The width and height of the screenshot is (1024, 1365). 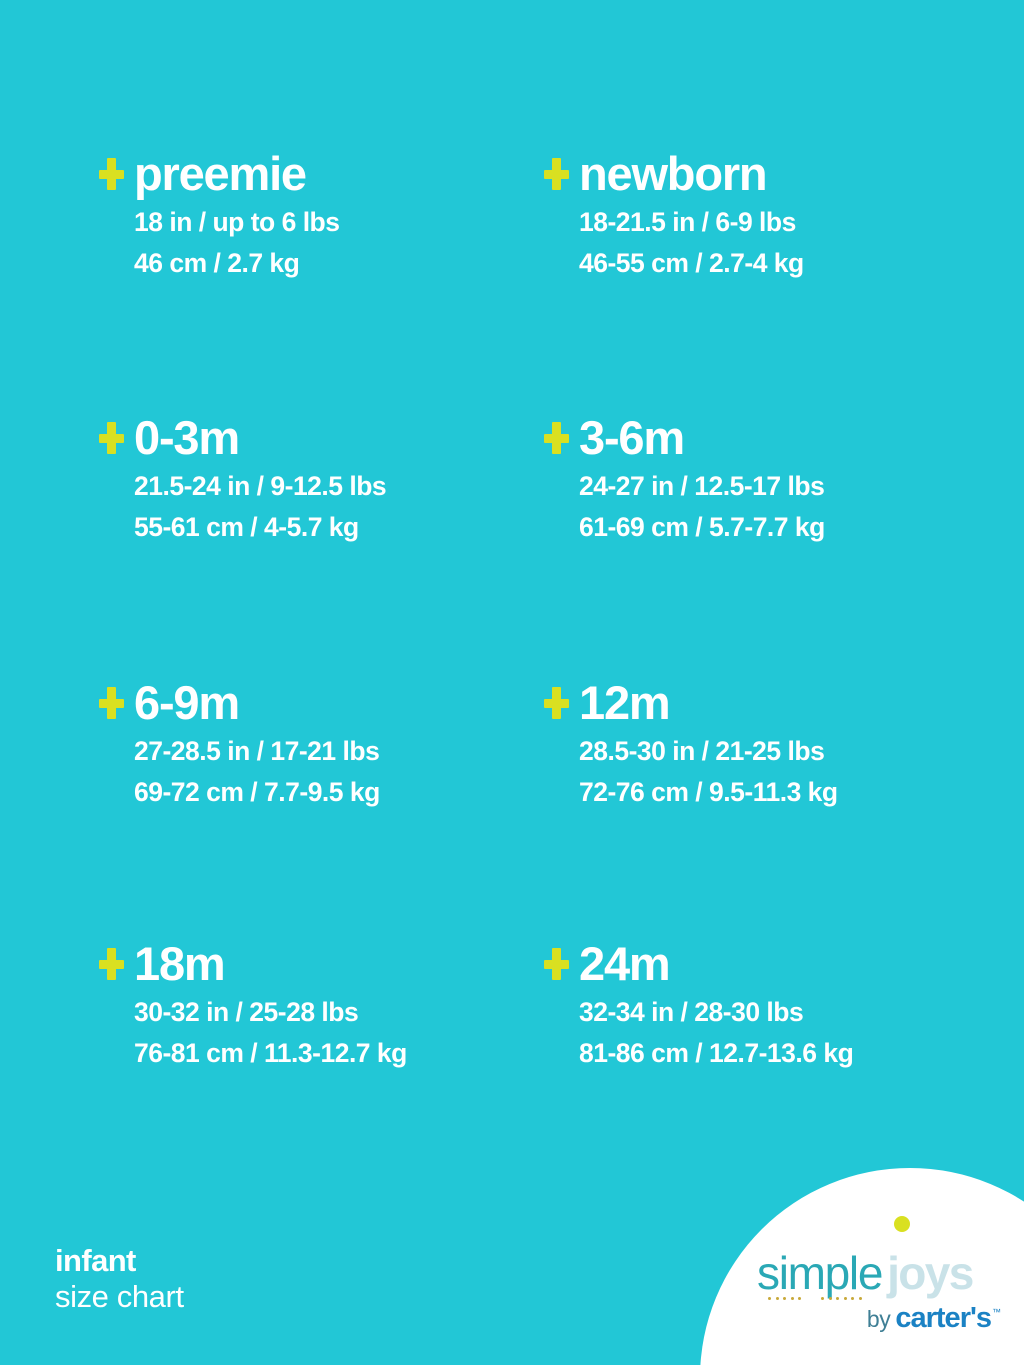 What do you see at coordinates (335, 243) in the screenshot?
I see `size-measurements: 18 in / up to 6 lbs 46 cm / 2.7 kg` at bounding box center [335, 243].